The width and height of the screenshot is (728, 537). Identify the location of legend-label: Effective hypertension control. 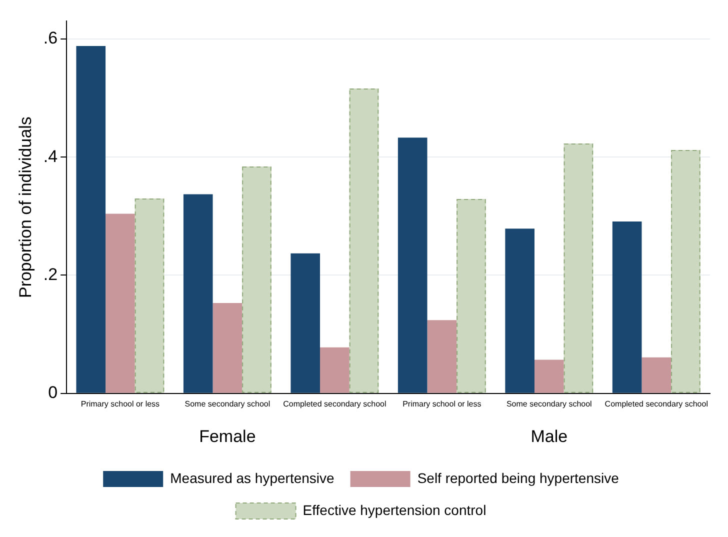
(394, 510).